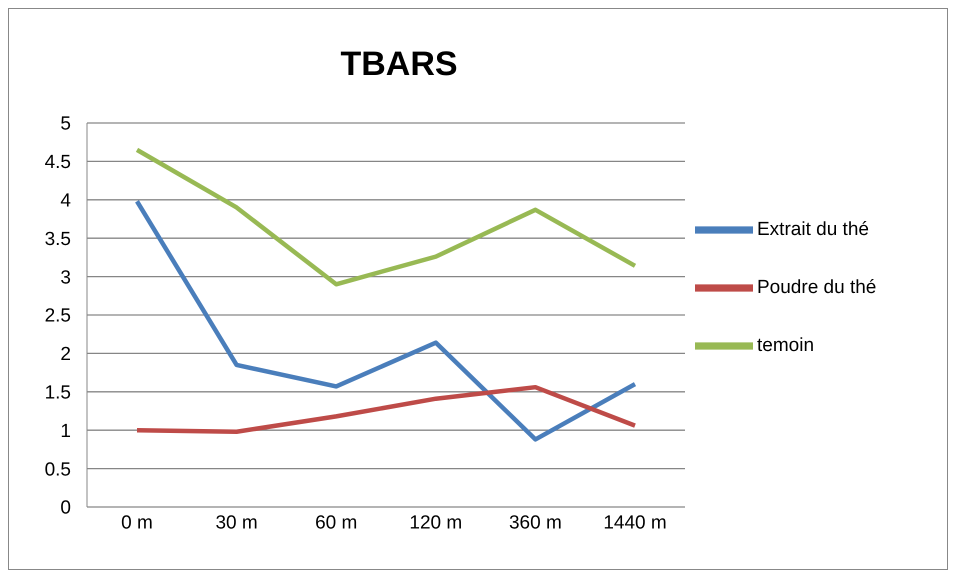 The image size is (958, 580). I want to click on x-tick-label: 60 m, so click(336, 523).